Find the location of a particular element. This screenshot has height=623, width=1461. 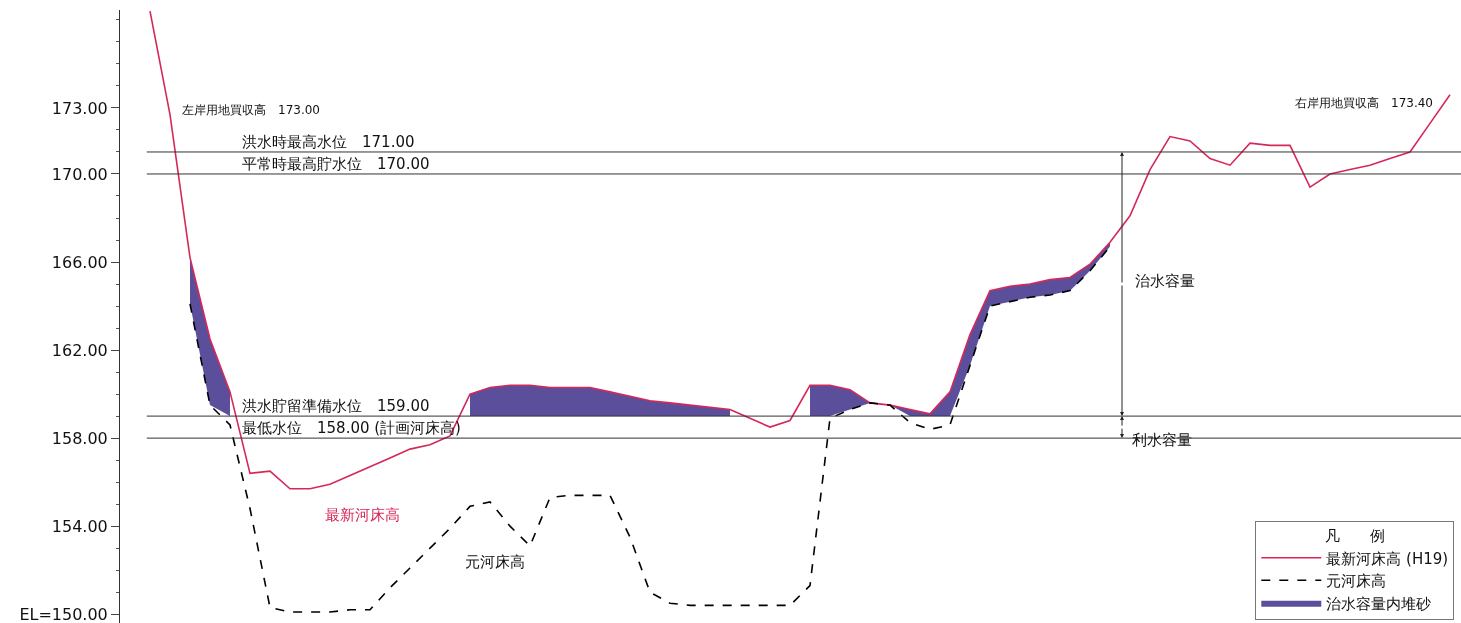

legend-label: 治水容量内堆砂 is located at coordinates (1379, 603).